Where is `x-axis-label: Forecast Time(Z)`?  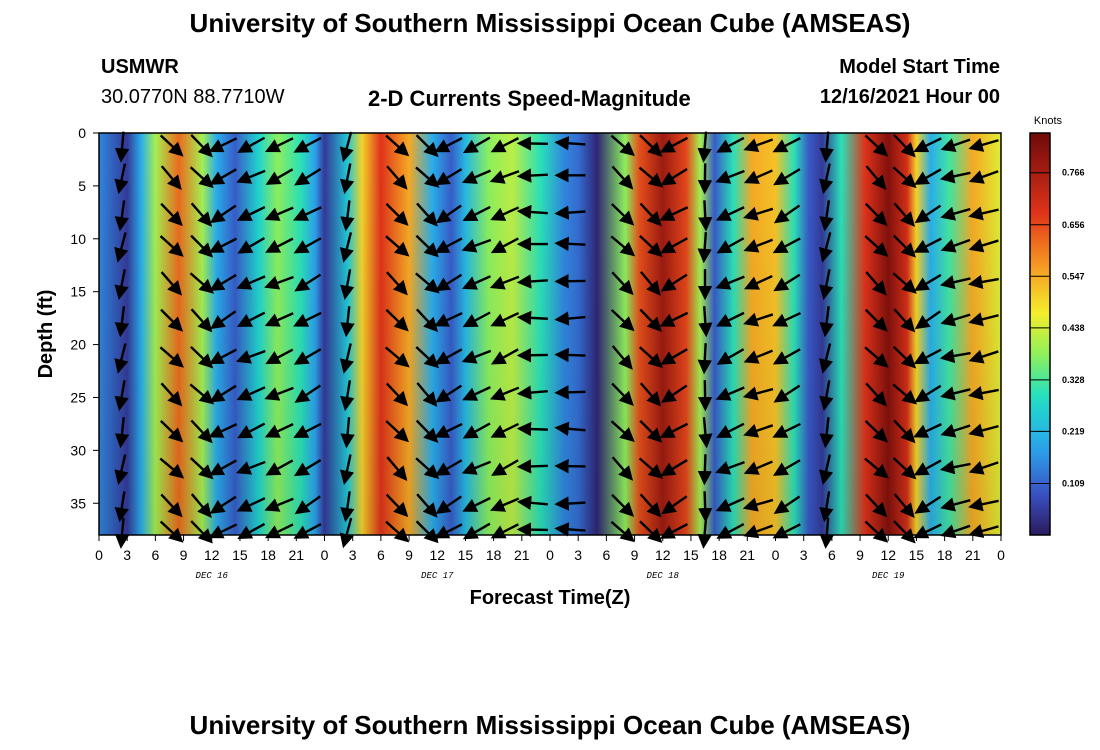
x-axis-label: Forecast Time(Z) is located at coordinates (550, 598).